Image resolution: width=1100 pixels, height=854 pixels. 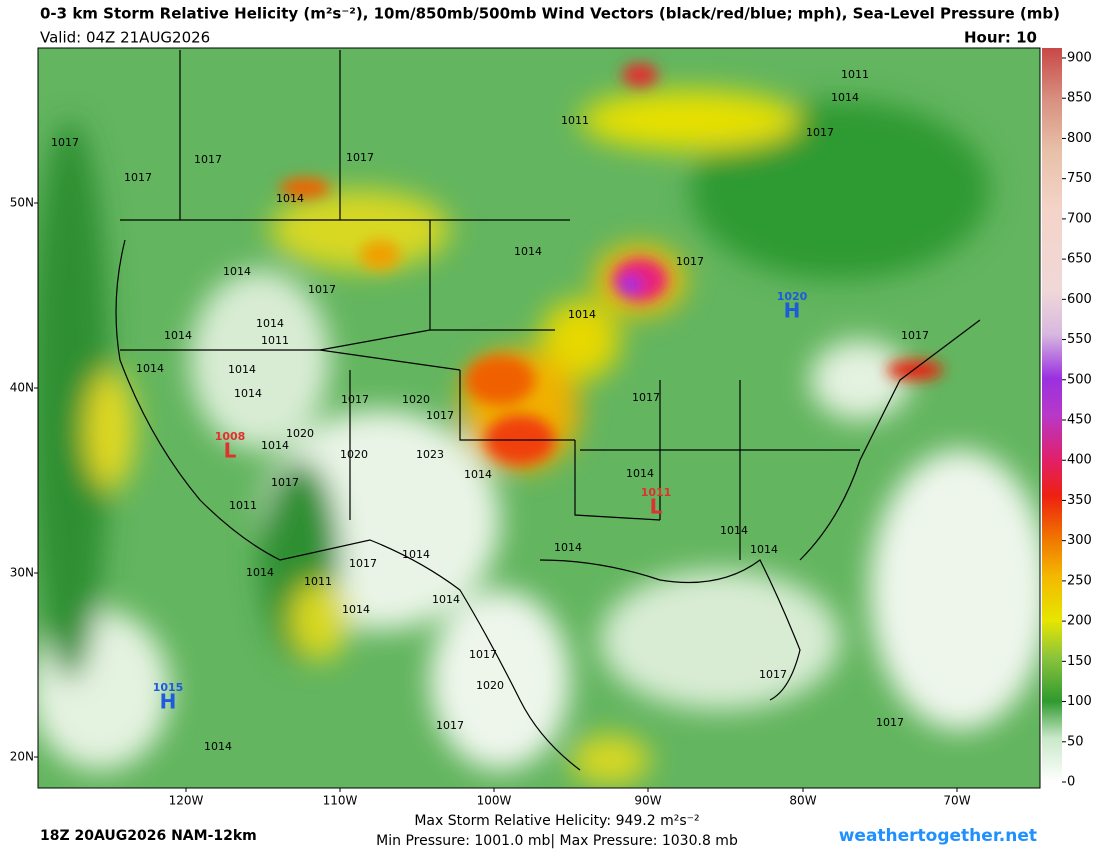 I want to click on colorbar-label: 750, so click(x=1079, y=178).